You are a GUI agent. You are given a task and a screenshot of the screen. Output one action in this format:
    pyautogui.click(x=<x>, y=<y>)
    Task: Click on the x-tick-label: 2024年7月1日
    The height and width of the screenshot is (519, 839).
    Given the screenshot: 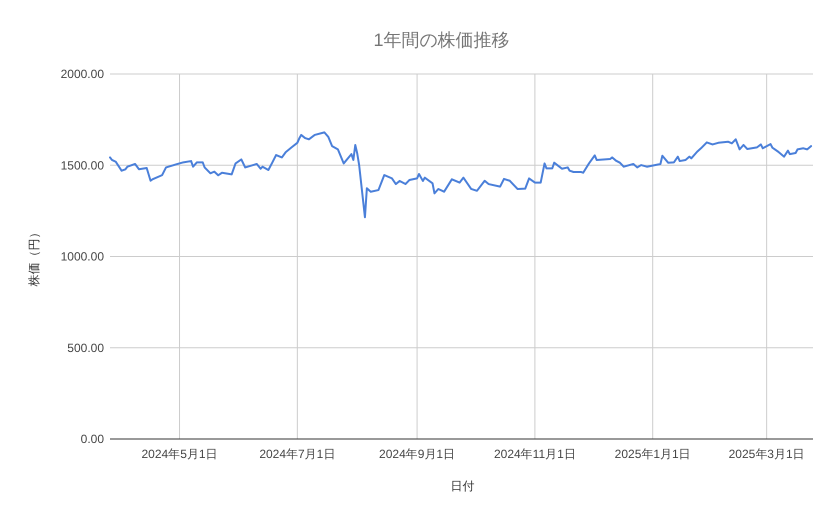 What is the action you would take?
    pyautogui.click(x=297, y=454)
    